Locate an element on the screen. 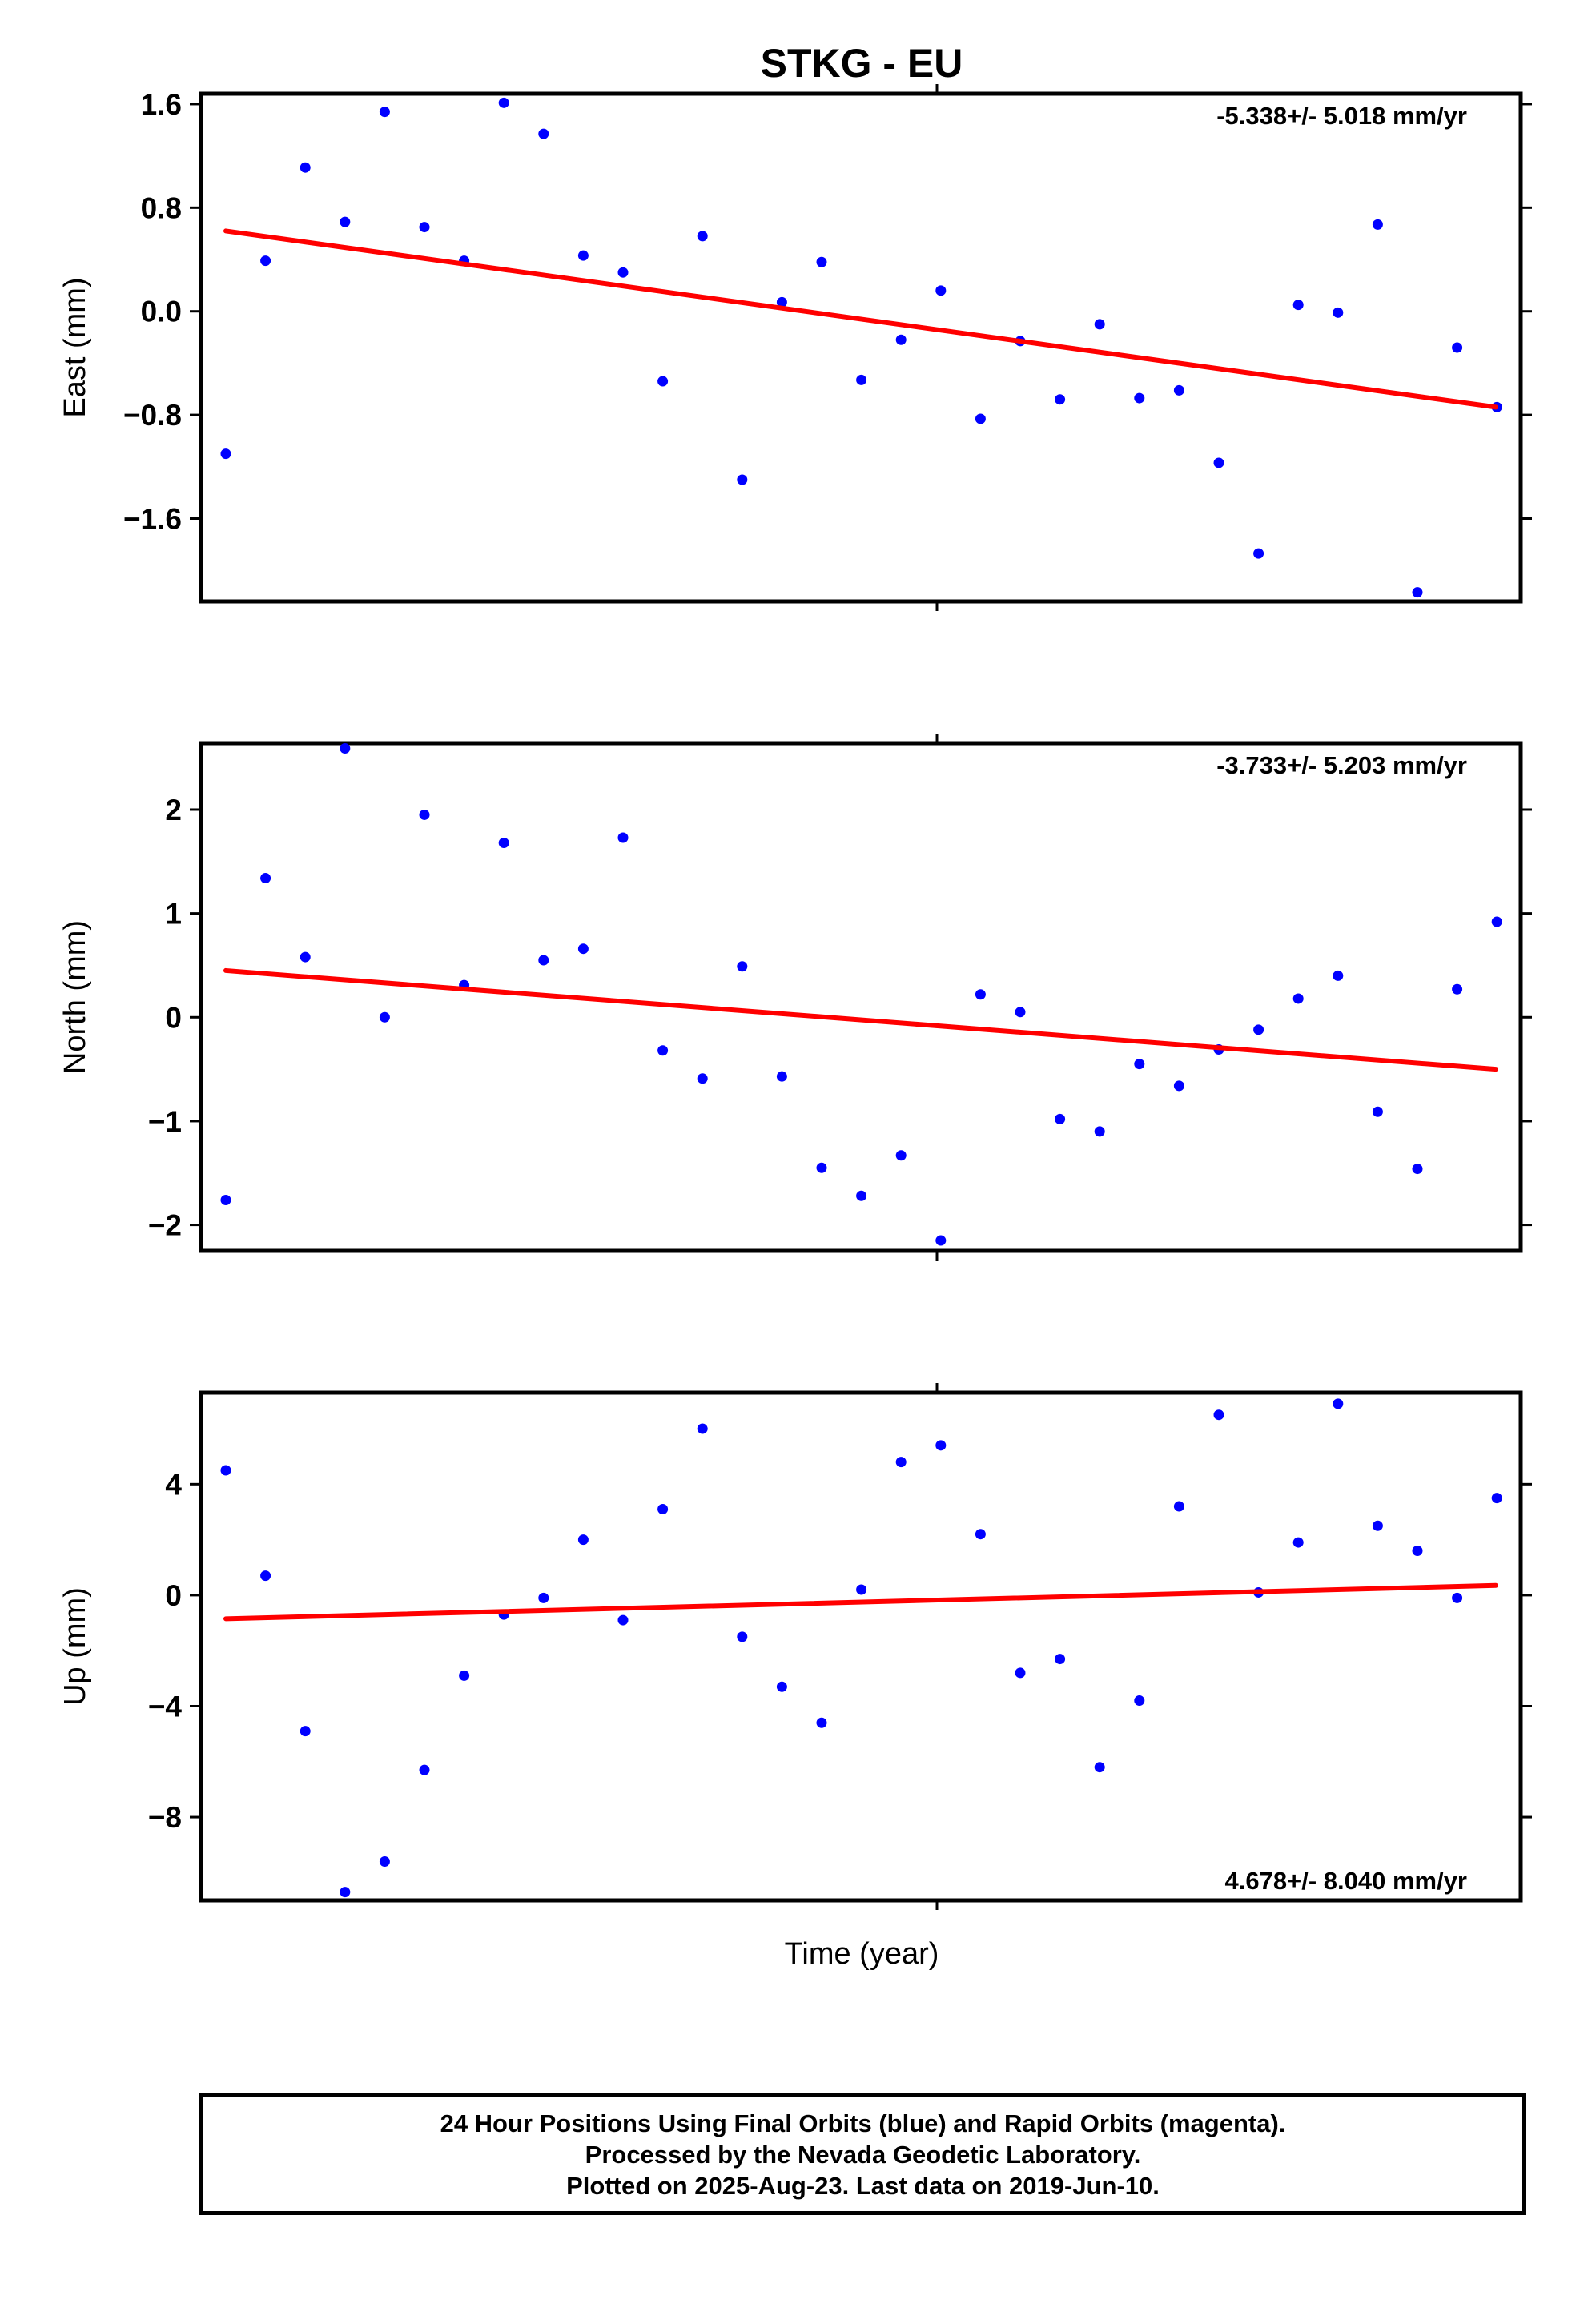  y-tick-label: 1.6 is located at coordinates (161, 104).